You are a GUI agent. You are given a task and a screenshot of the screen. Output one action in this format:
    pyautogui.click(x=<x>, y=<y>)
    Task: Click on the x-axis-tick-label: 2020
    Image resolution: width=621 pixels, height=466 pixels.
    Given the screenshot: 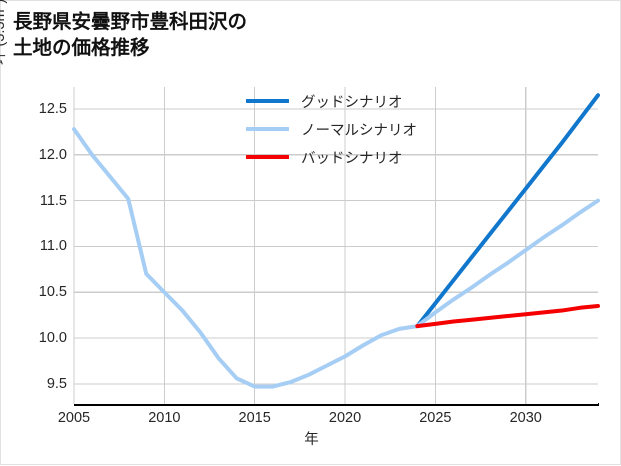 What is the action you would take?
    pyautogui.click(x=345, y=418)
    